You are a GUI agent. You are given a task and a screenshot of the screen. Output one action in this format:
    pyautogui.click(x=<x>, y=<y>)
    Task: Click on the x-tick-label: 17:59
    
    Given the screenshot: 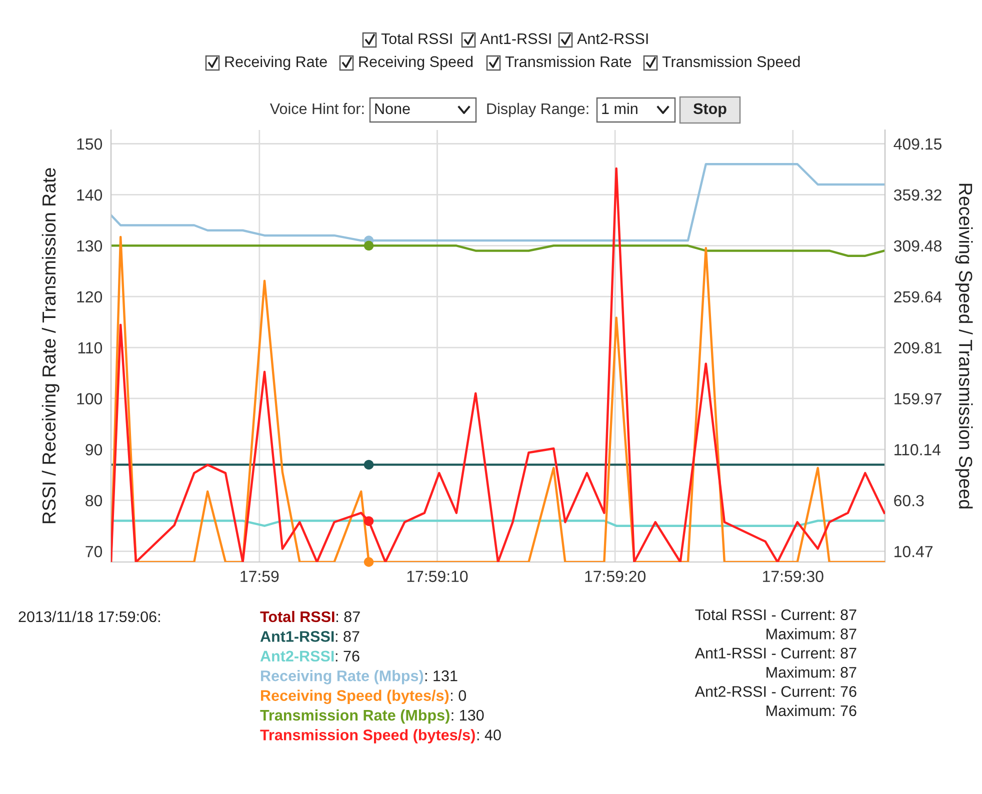 What is the action you would take?
    pyautogui.click(x=259, y=576)
    